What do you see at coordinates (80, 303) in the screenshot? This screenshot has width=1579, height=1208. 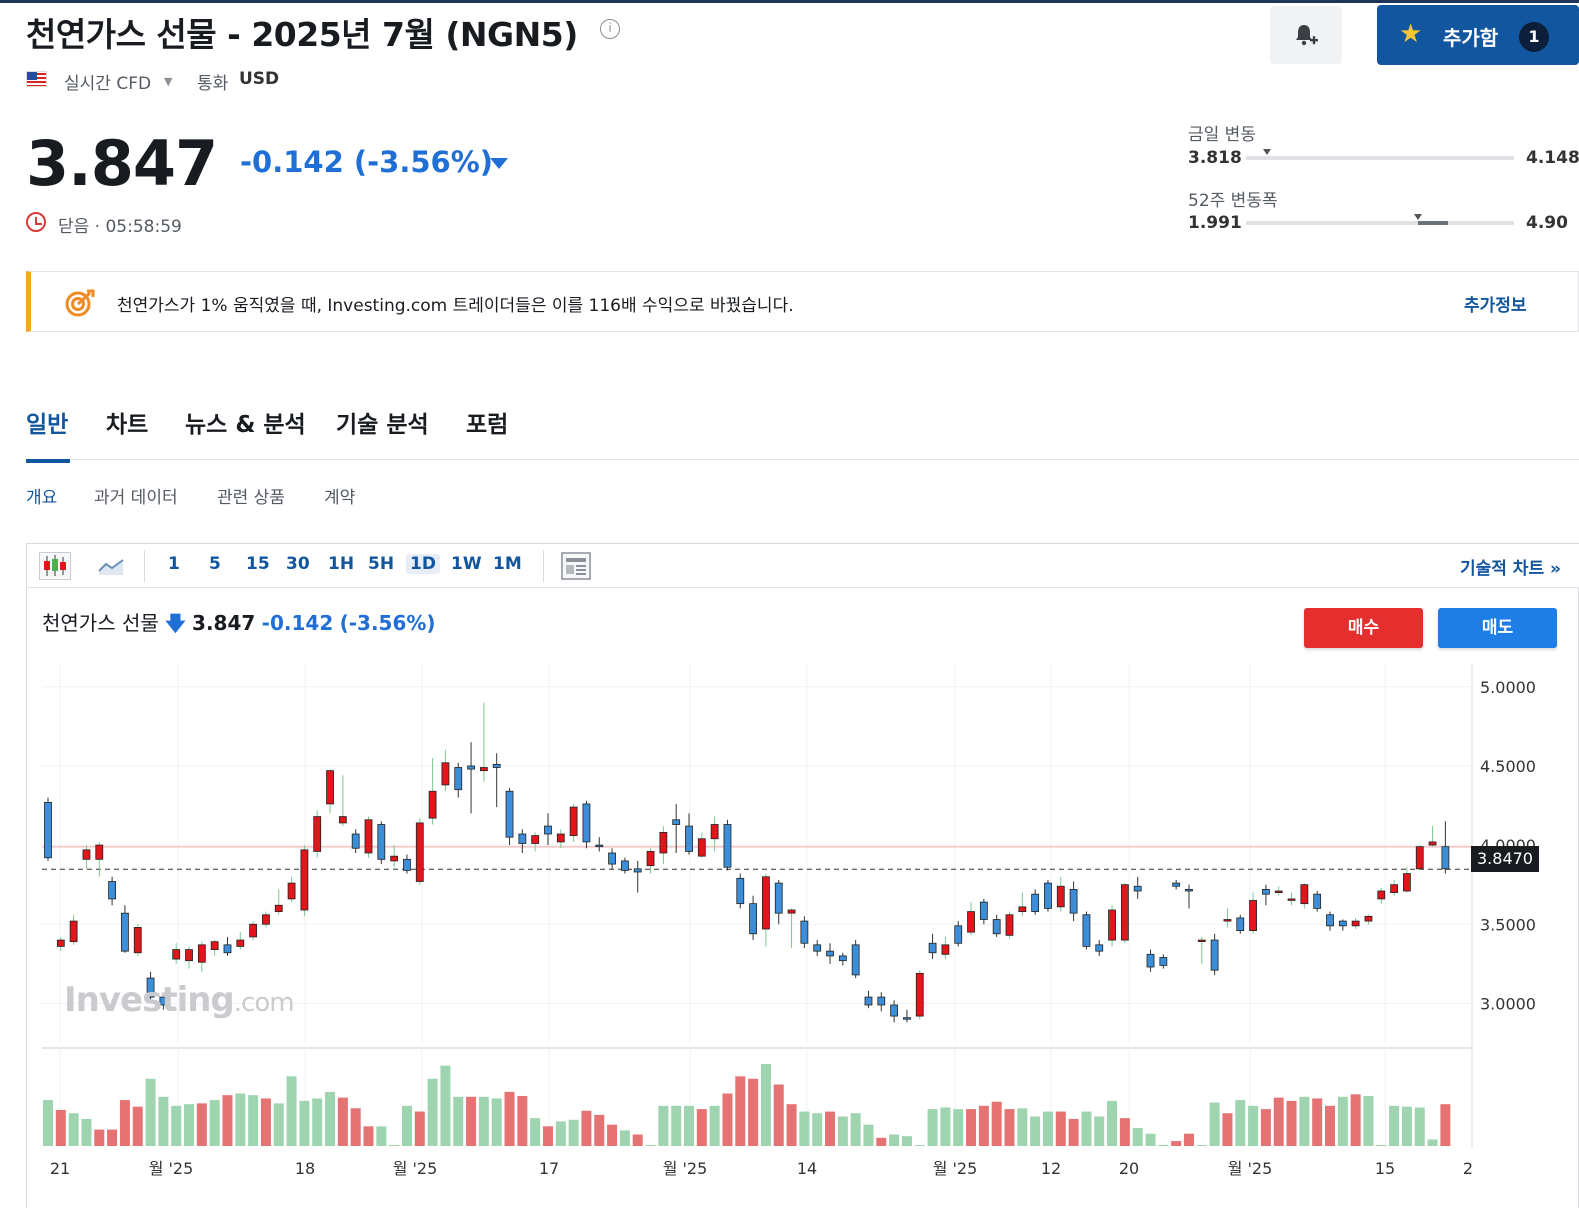 I see `target-icon` at bounding box center [80, 303].